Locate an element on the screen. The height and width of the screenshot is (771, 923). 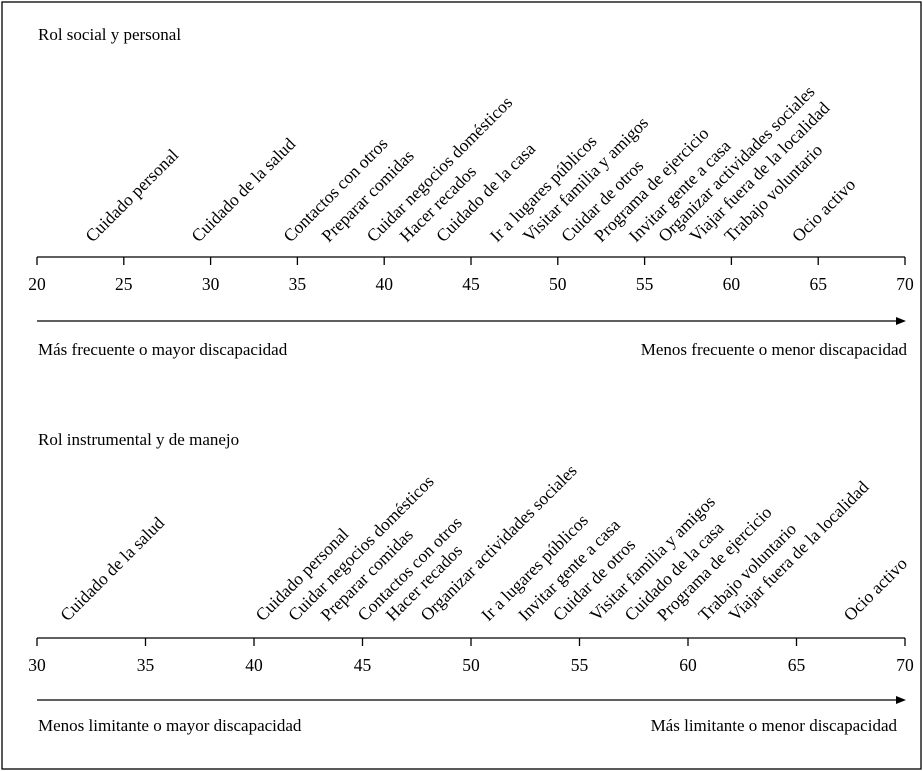
axis-ticks: 30 35 40 45 50 55 60 65 70 is located at coordinates (471, 656).